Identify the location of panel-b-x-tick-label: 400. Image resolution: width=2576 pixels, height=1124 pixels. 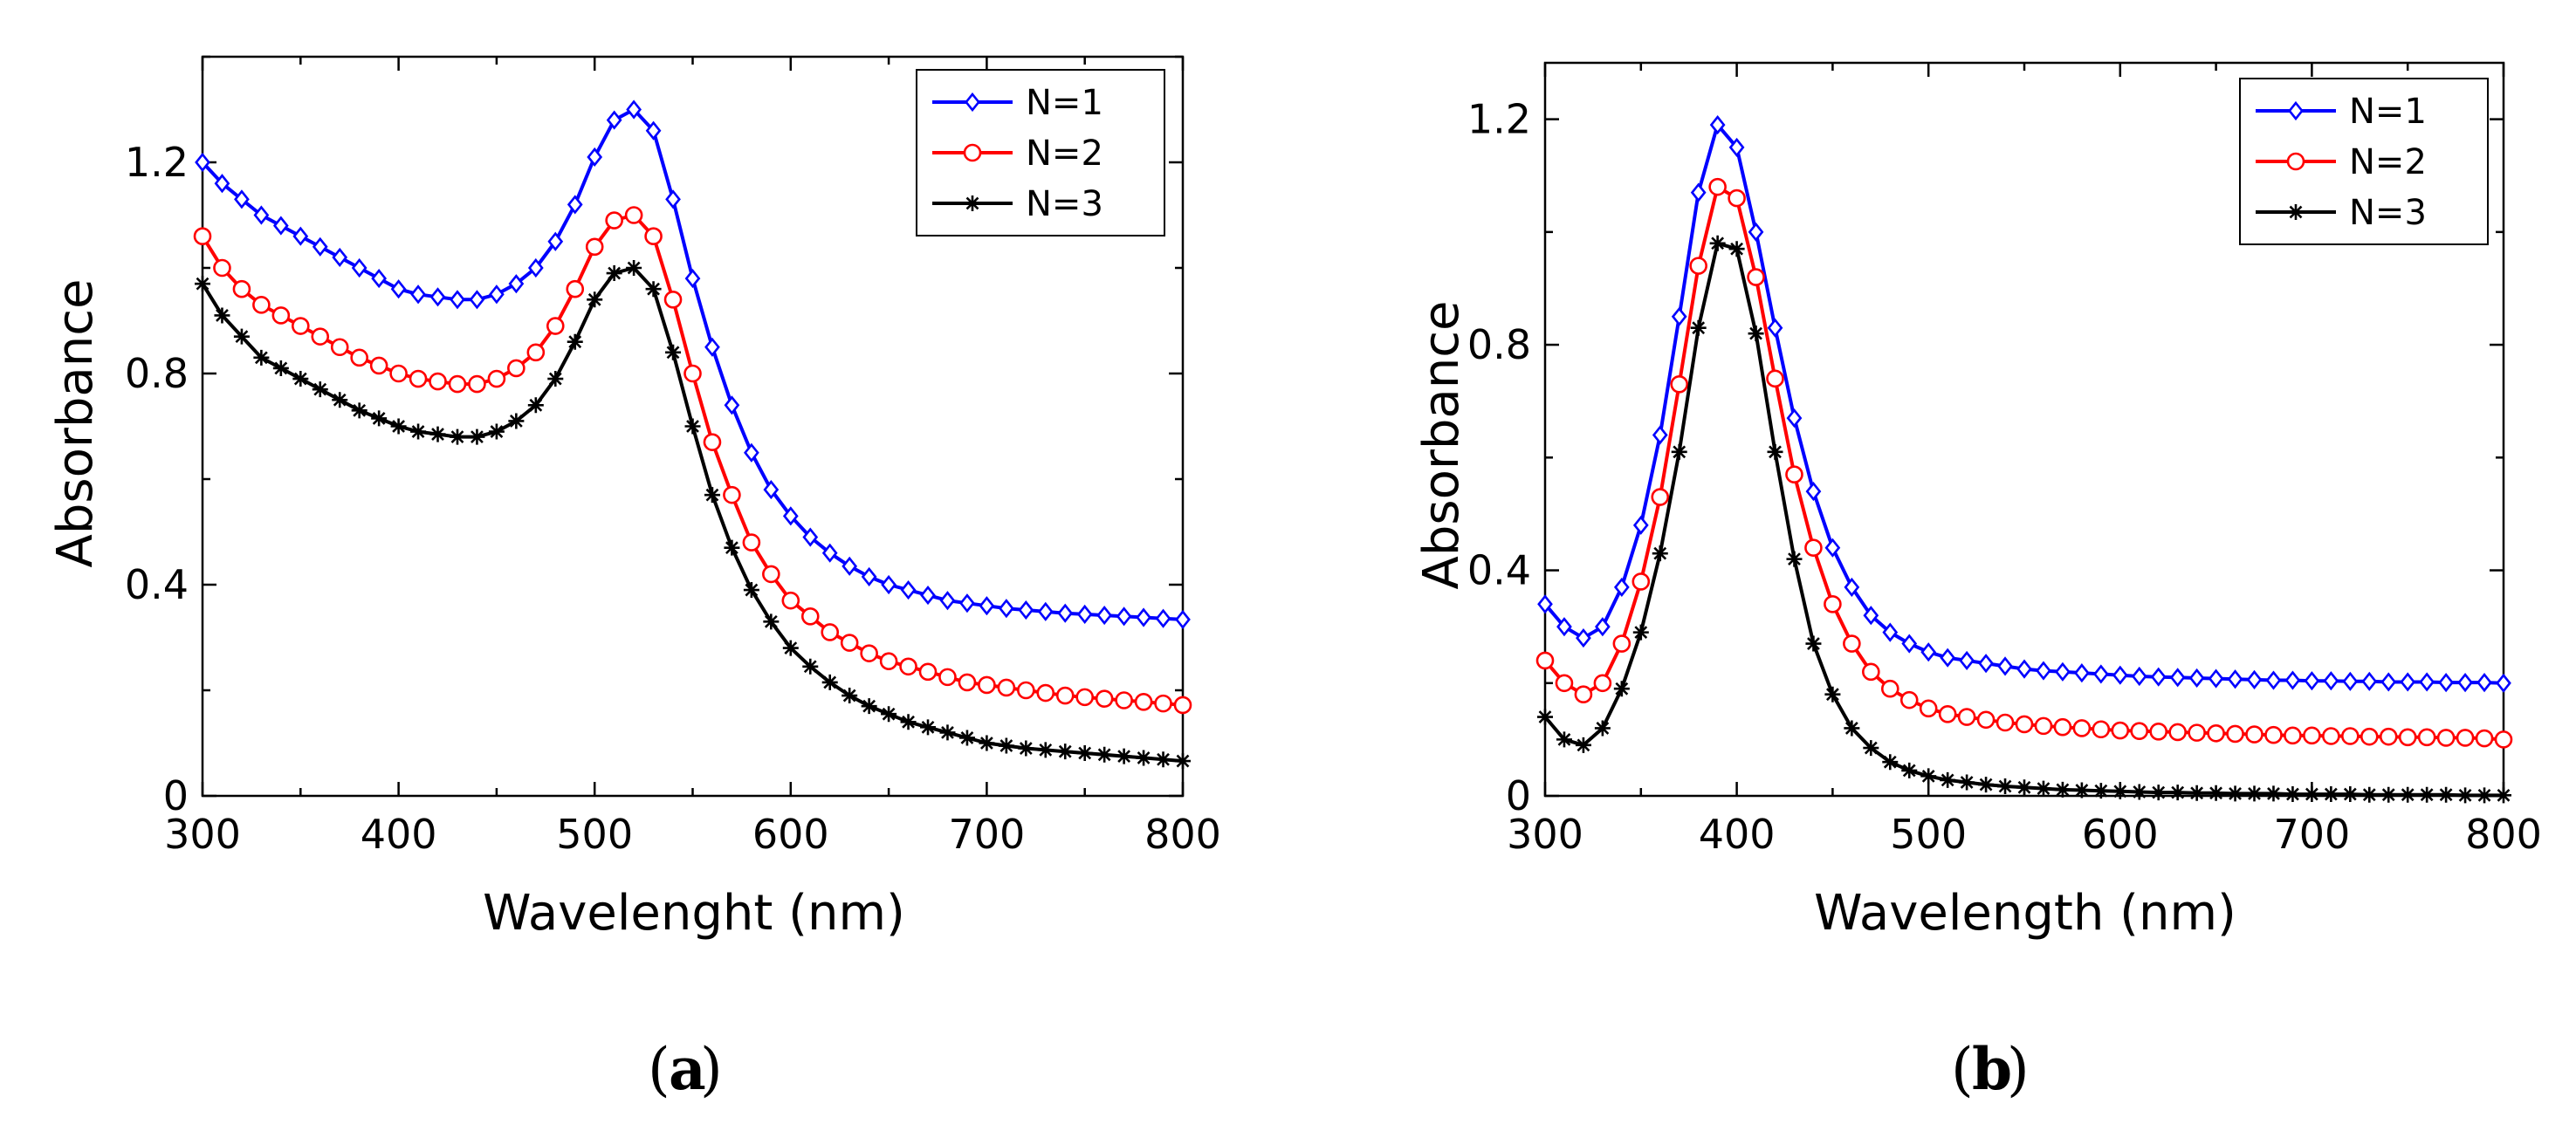
(1737, 835).